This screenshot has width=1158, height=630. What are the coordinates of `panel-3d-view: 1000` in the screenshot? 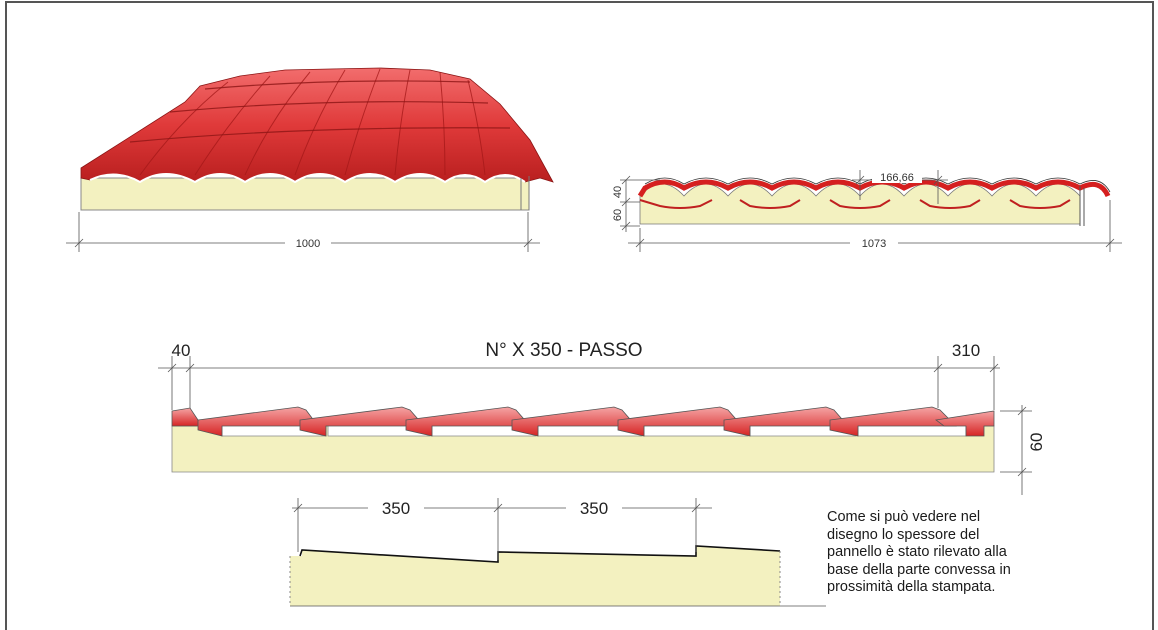 It's located at (310, 159).